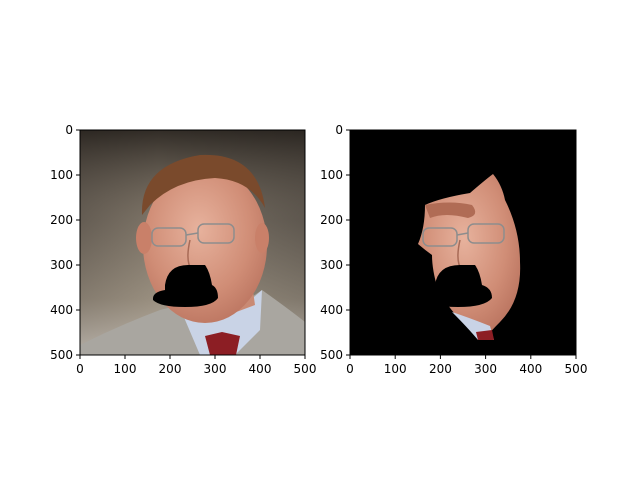 This screenshot has width=640, height=480. I want to click on left-y-tick-label: 300, so click(61, 265).